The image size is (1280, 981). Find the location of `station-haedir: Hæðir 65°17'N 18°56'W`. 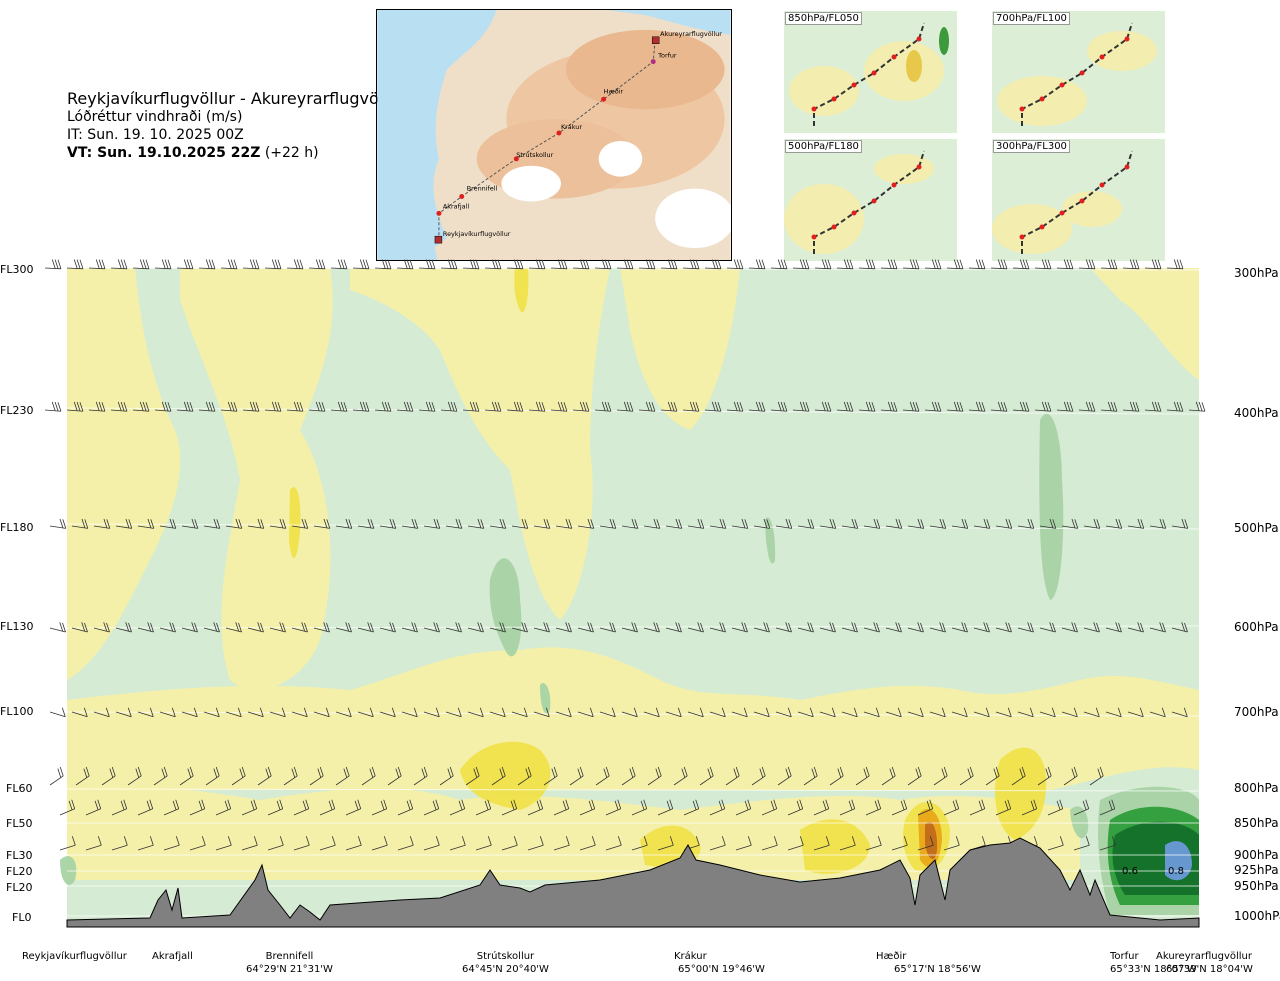

station-haedir: Hæðir 65°17'N 18°56'W is located at coordinates (928, 963).